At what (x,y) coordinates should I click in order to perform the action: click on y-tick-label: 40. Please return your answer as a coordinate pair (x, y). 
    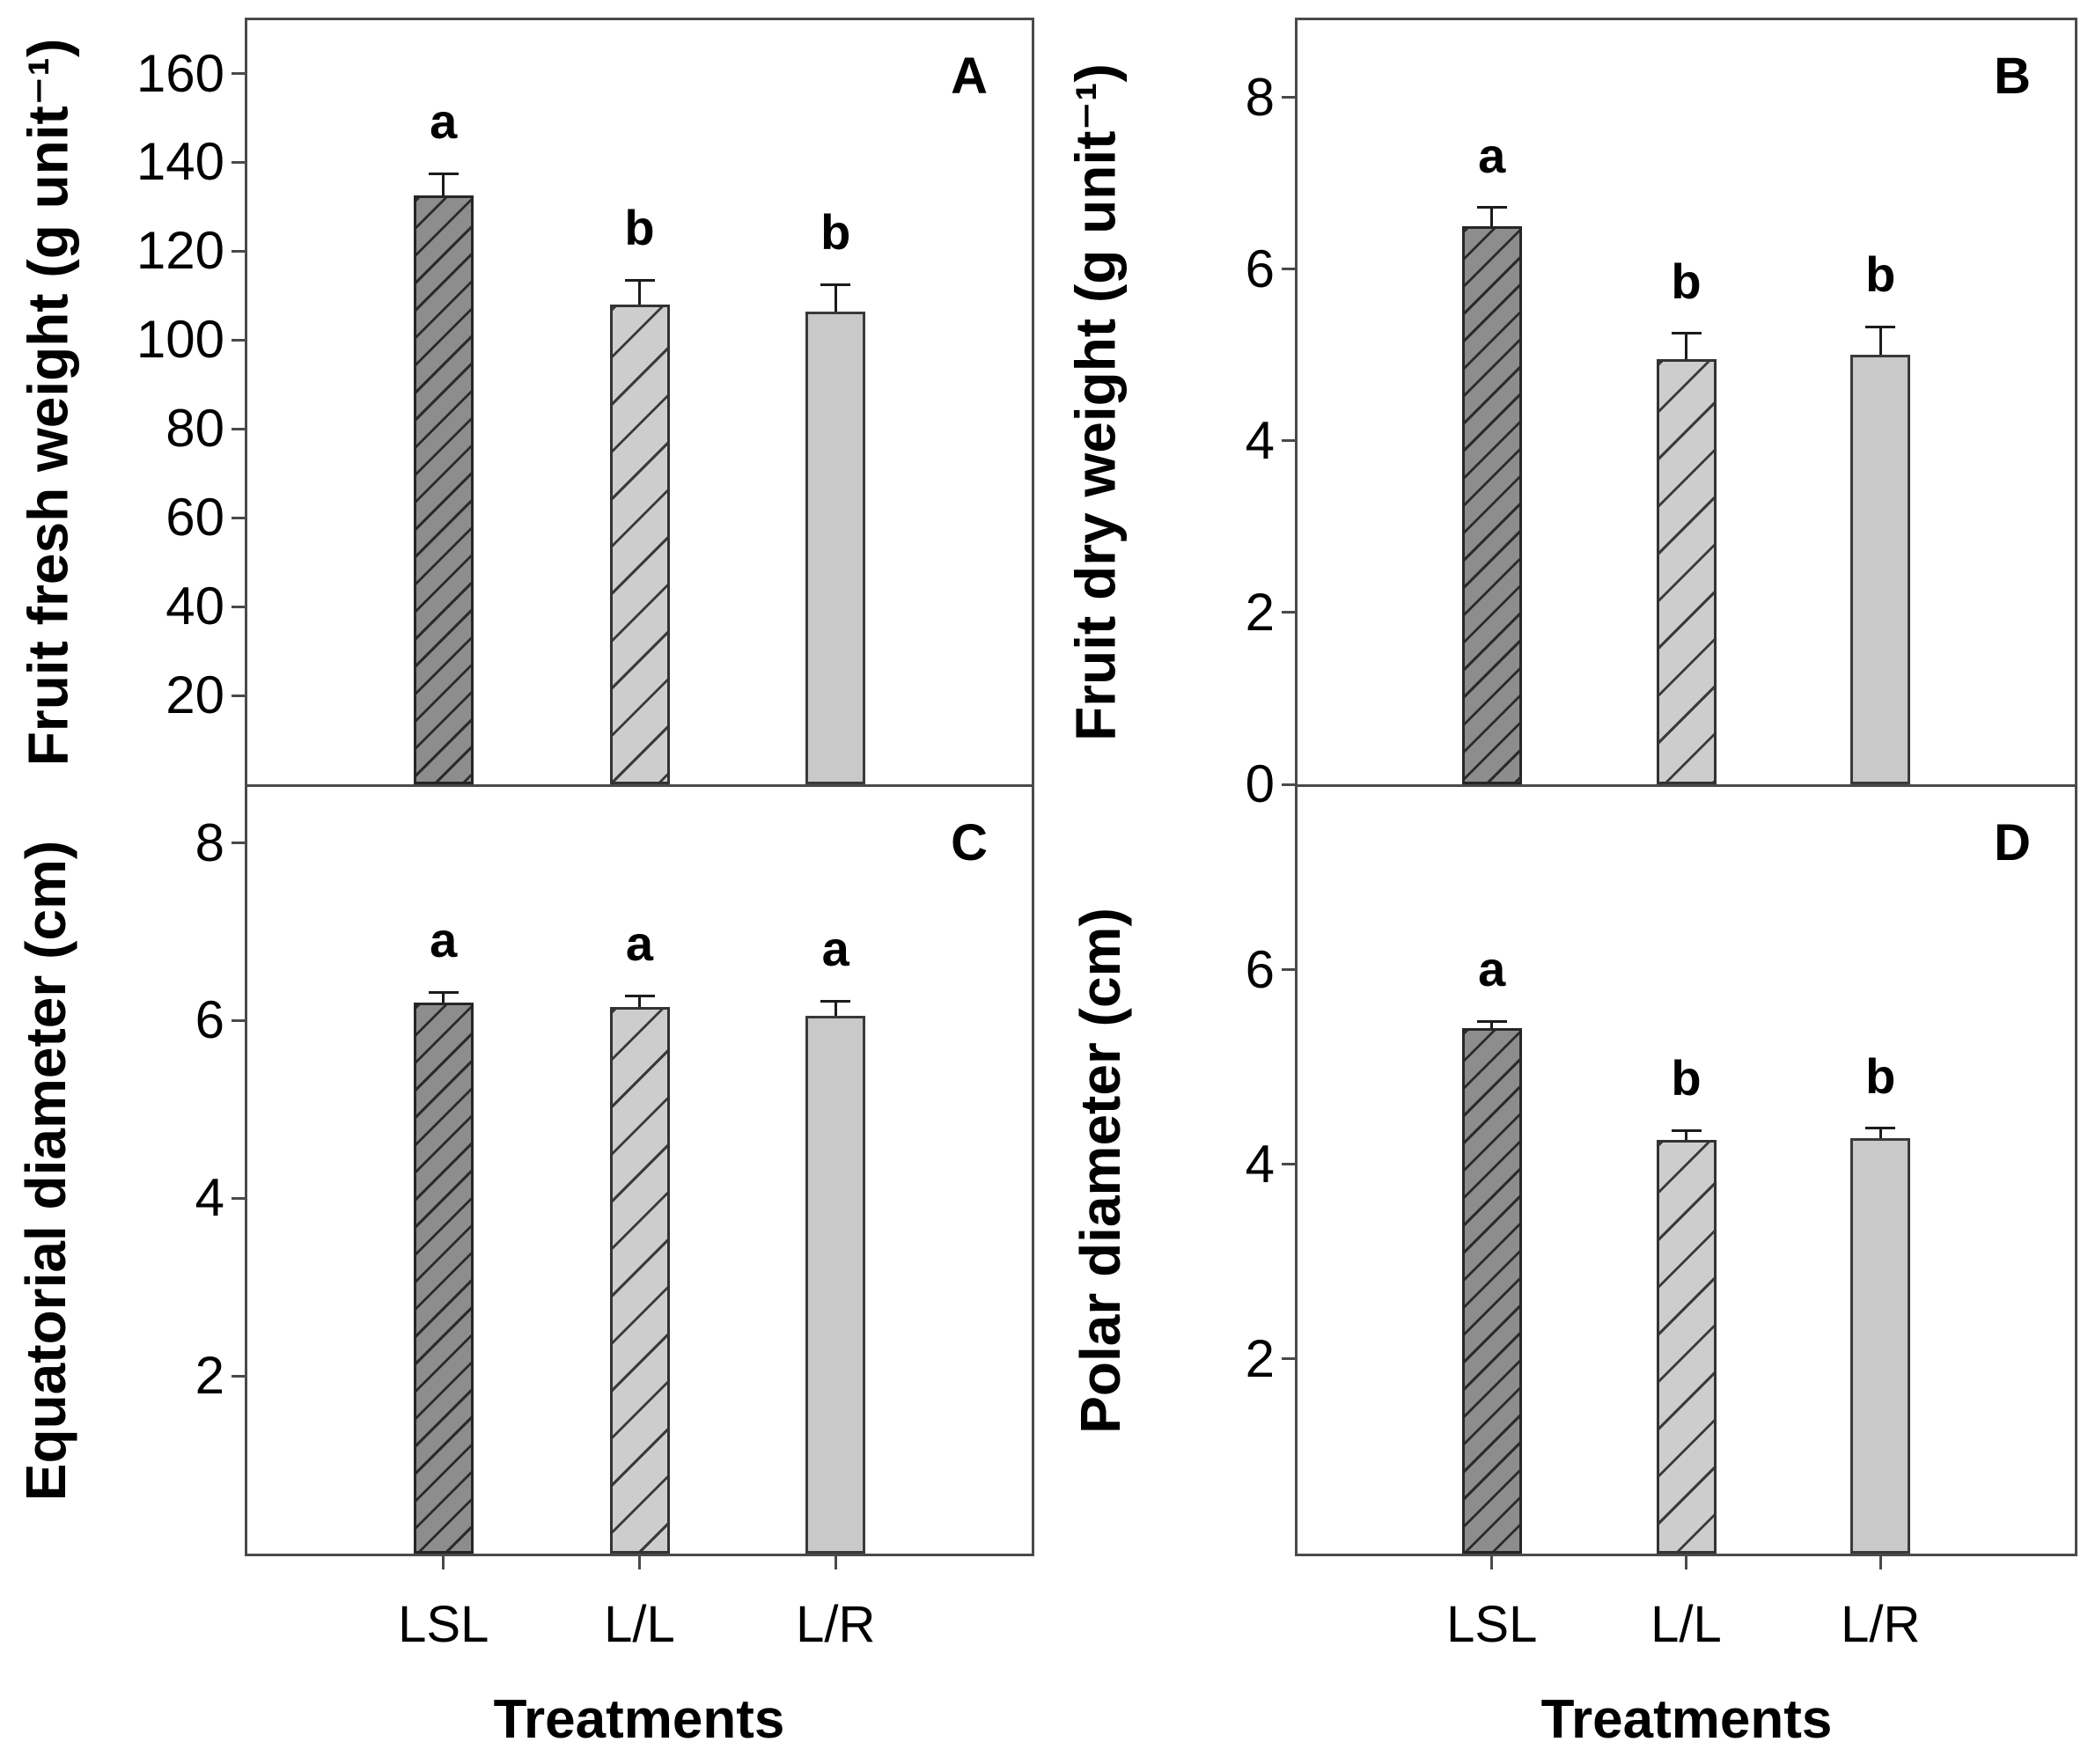
    Looking at the image, I should click on (194, 606).